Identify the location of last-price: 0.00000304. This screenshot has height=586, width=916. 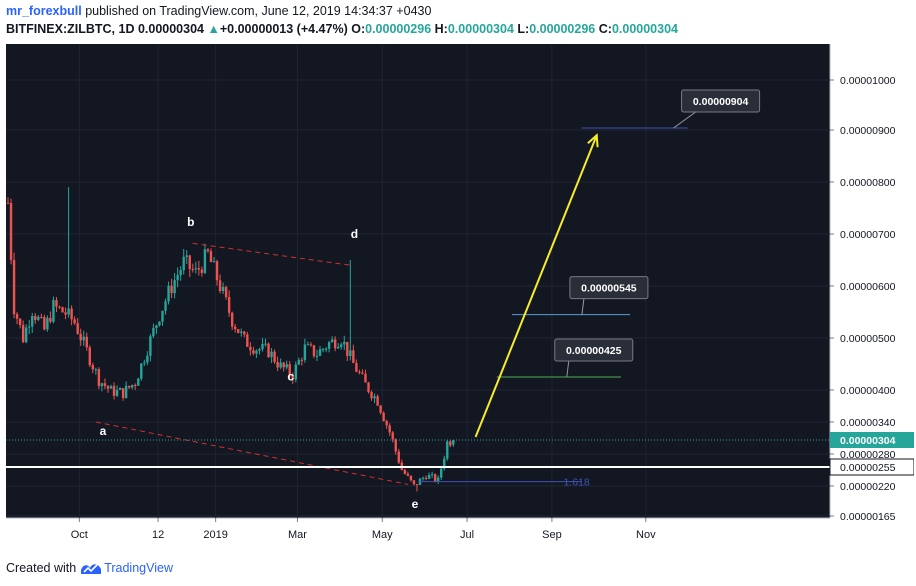
(170, 29).